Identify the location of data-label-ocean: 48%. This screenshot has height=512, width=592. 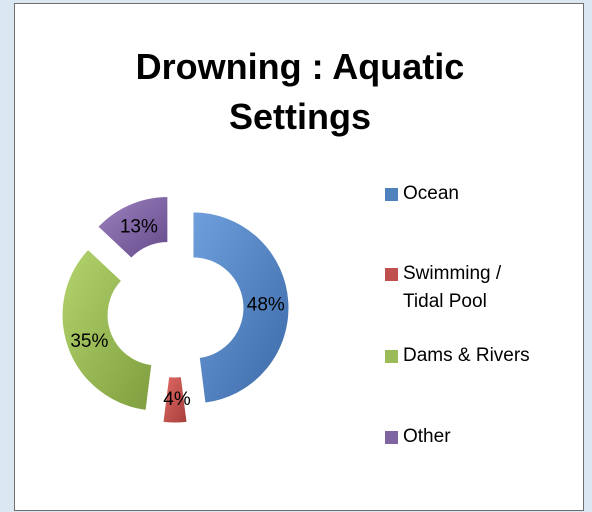
(266, 304).